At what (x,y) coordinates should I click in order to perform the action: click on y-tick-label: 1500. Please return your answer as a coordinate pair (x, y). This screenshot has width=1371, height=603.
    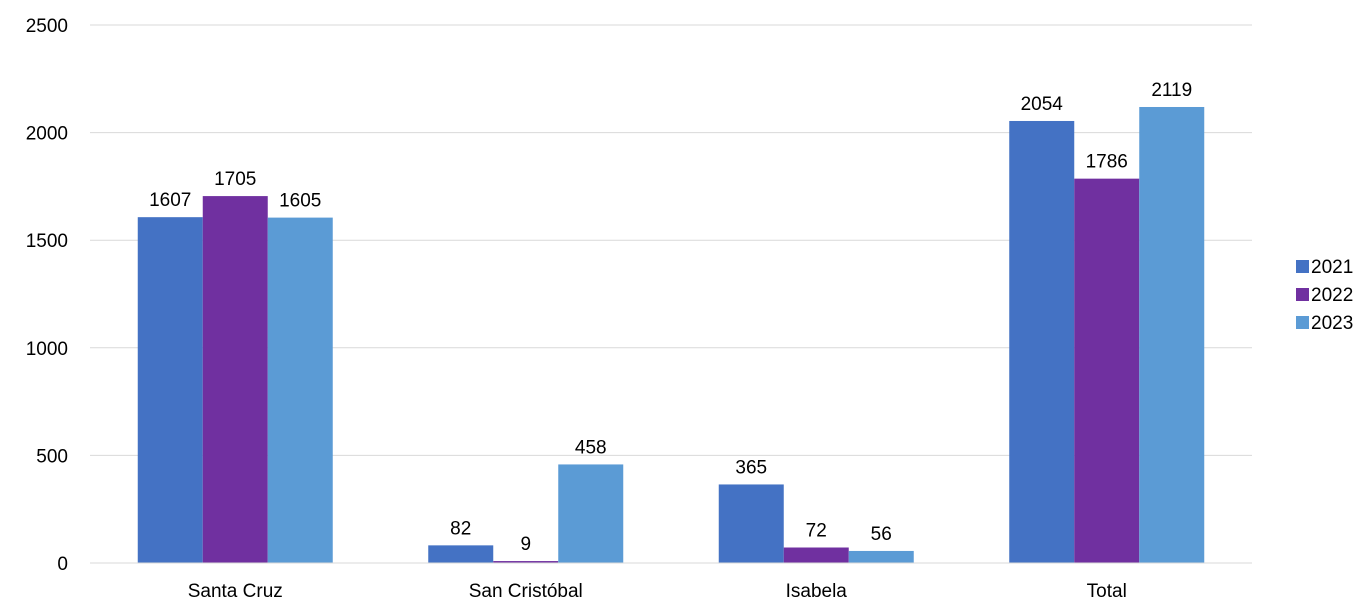
    Looking at the image, I should click on (47, 241).